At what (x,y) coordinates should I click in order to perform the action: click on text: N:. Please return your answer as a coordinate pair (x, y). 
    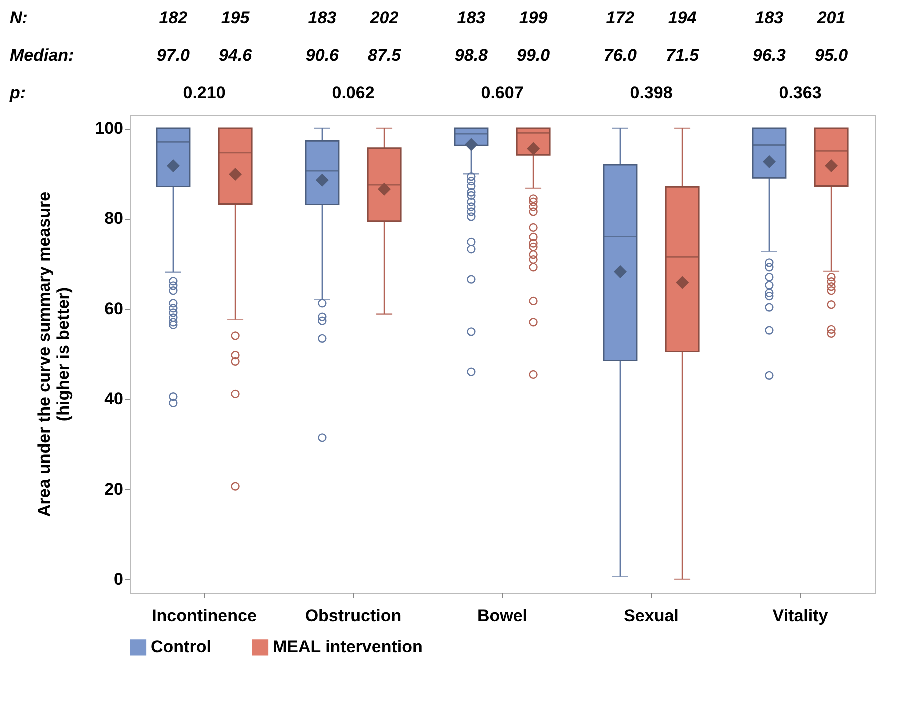
    Looking at the image, I should click on (19, 18).